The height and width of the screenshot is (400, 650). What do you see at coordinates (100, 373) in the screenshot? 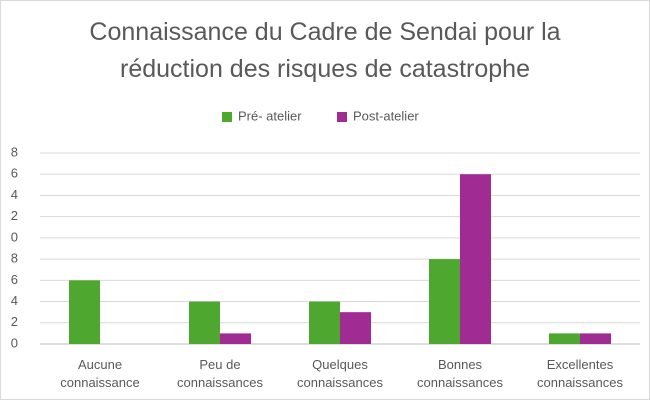
I see `x-tick-label: Aucune connaissance` at bounding box center [100, 373].